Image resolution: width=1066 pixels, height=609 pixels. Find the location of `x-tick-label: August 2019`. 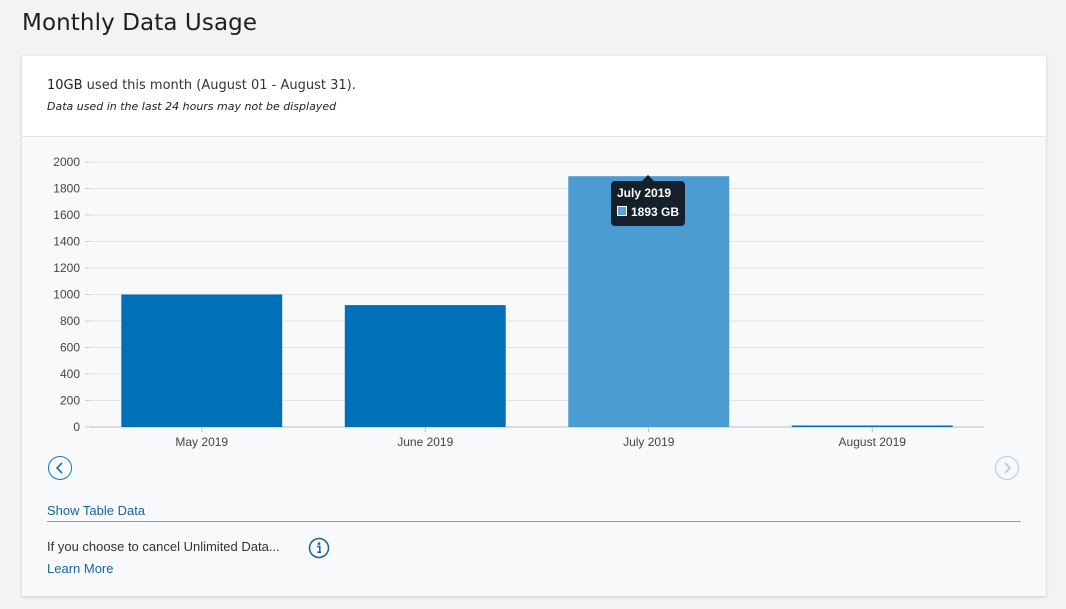

x-tick-label: August 2019 is located at coordinates (873, 442).